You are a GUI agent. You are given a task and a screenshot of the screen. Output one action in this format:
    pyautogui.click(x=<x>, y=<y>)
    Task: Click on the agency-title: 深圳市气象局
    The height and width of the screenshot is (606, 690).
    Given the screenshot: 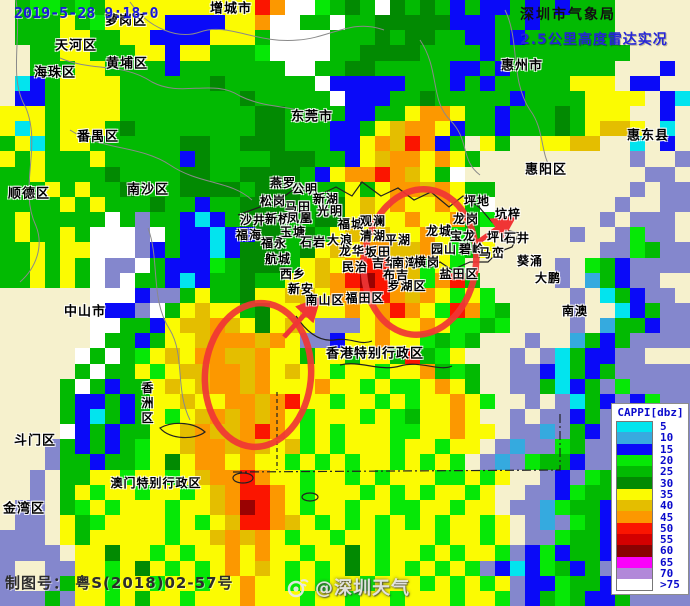 What is the action you would take?
    pyautogui.click(x=568, y=15)
    